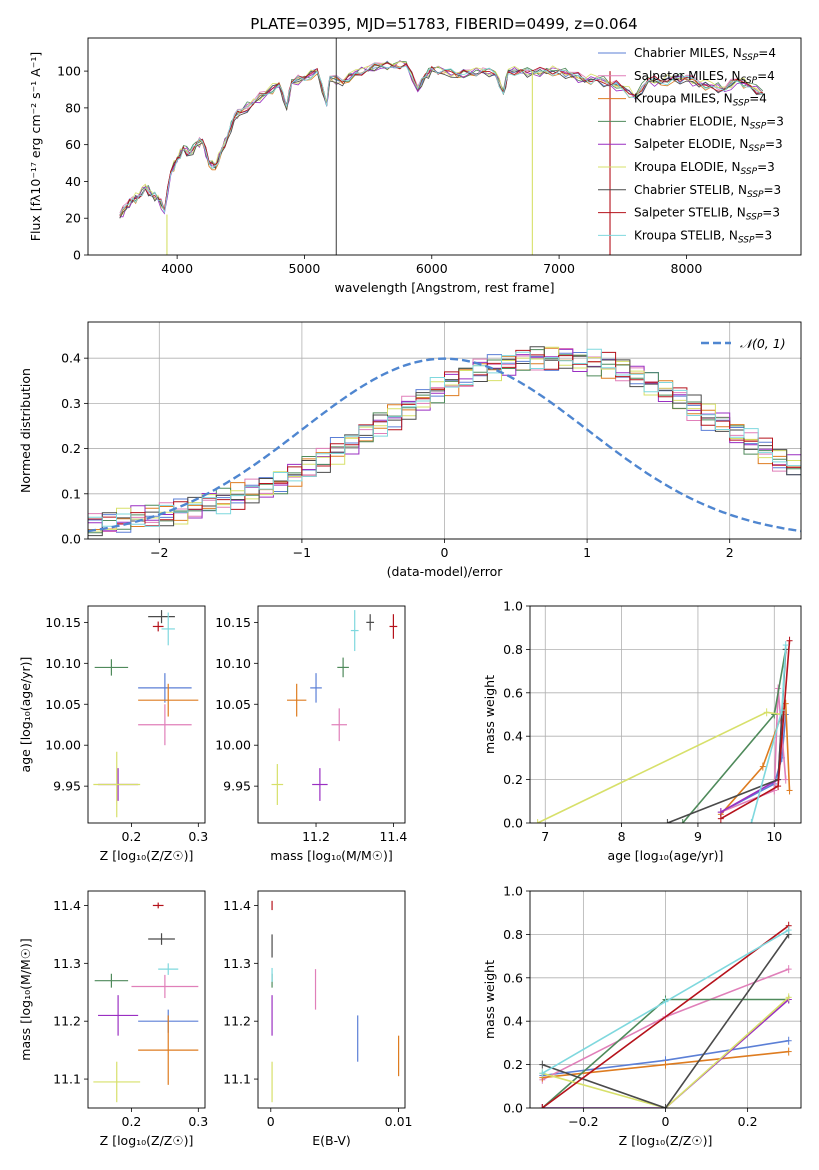 The image size is (819, 1170). What do you see at coordinates (25, 999) in the screenshot?
I see `y-axis-label: mass [log₁₀(M/M☉)]` at bounding box center [25, 999].